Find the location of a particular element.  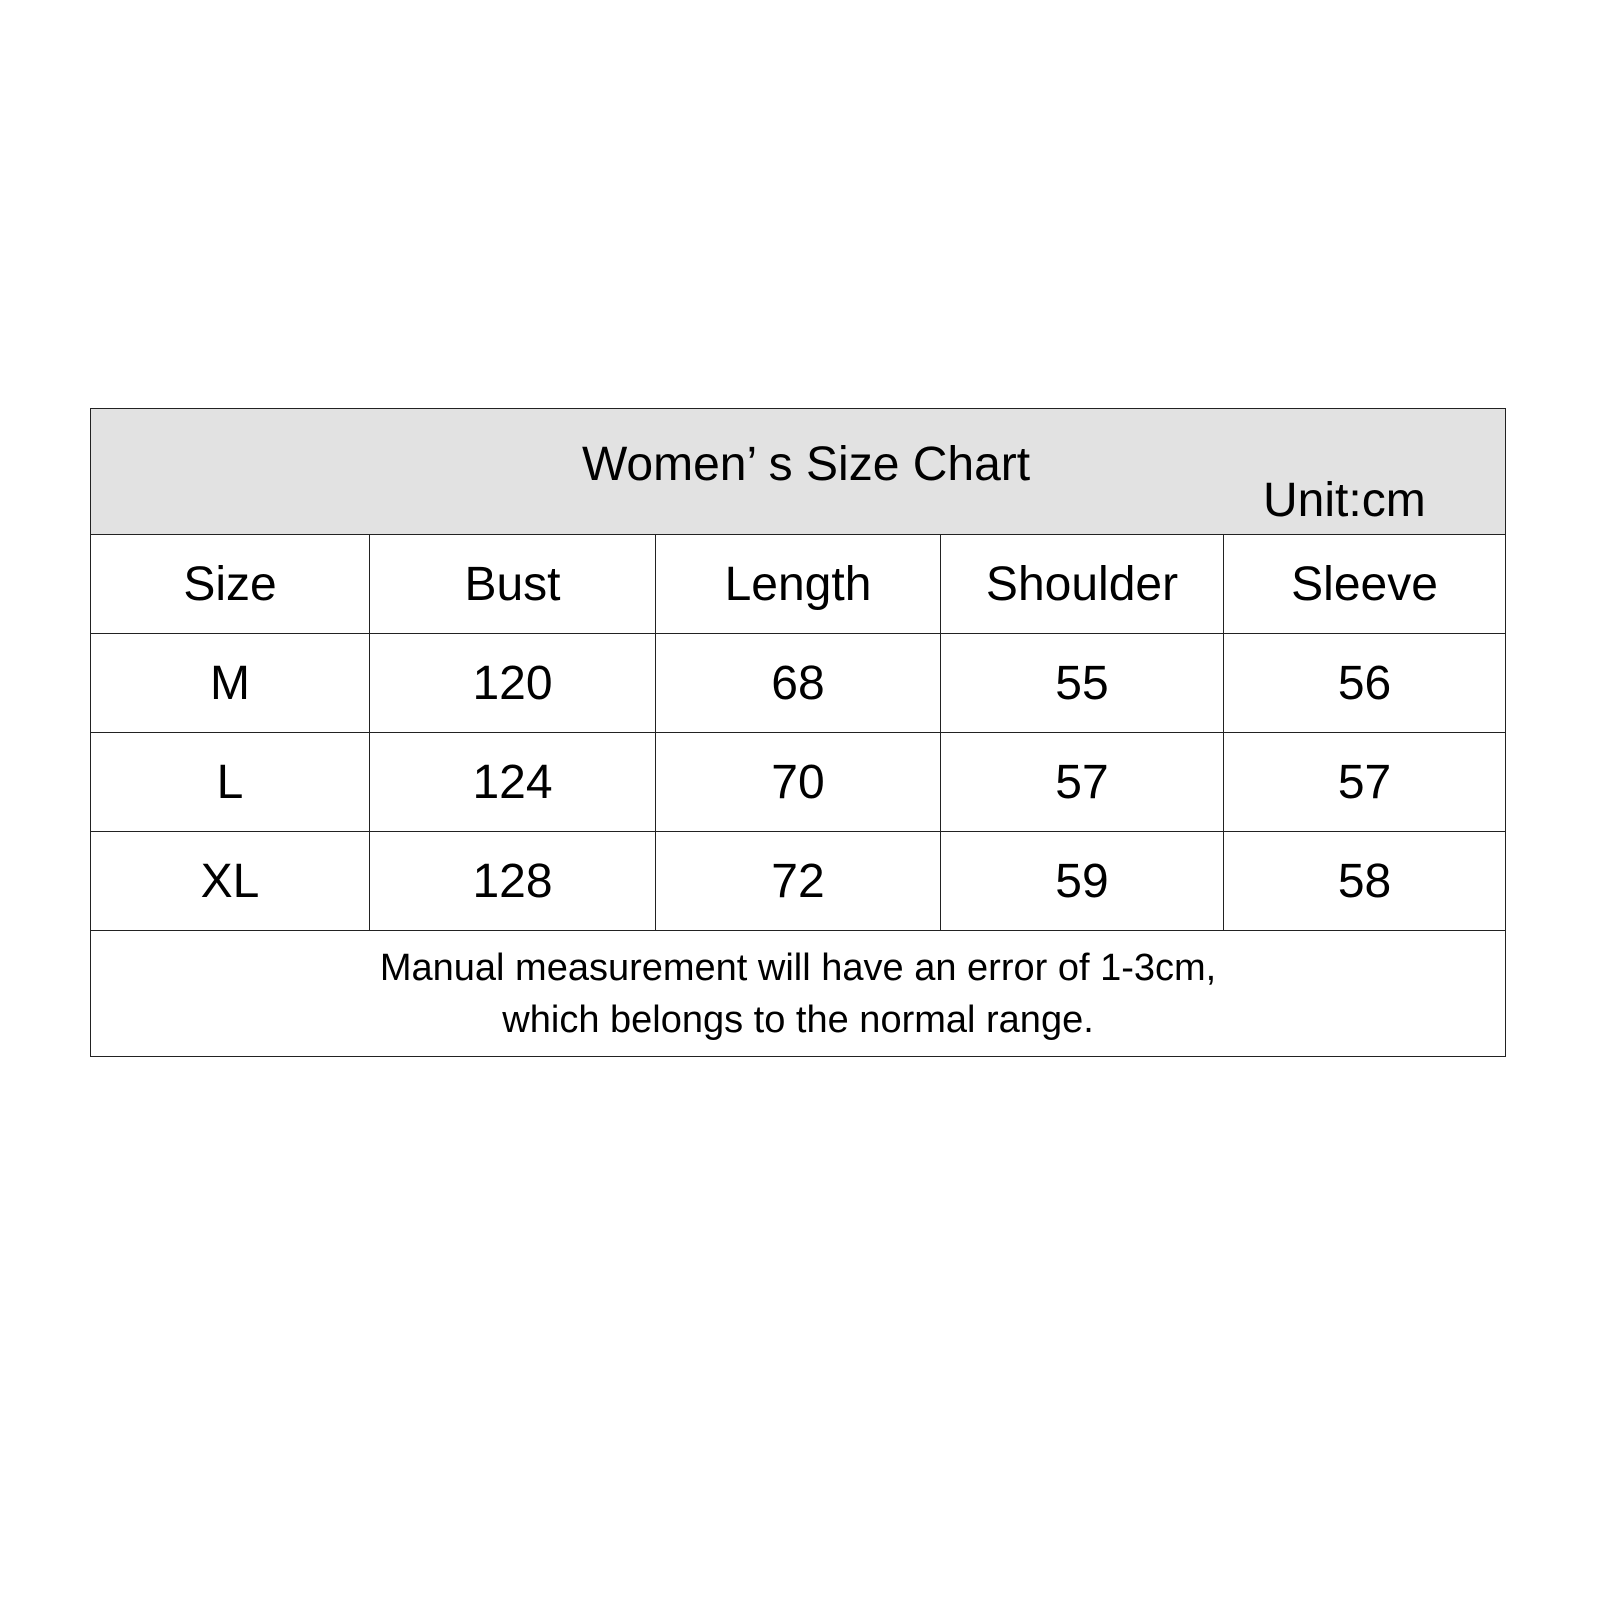

note-line-2: which belongs to the normal range. is located at coordinates (798, 1019).